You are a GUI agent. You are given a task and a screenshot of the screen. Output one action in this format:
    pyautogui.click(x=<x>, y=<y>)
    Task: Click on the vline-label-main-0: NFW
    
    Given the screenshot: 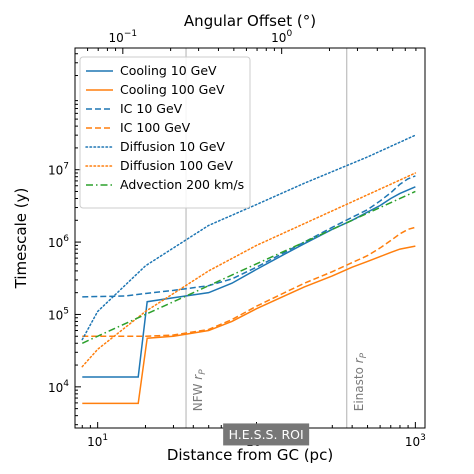 What is the action you would take?
    pyautogui.click(x=198, y=396)
    